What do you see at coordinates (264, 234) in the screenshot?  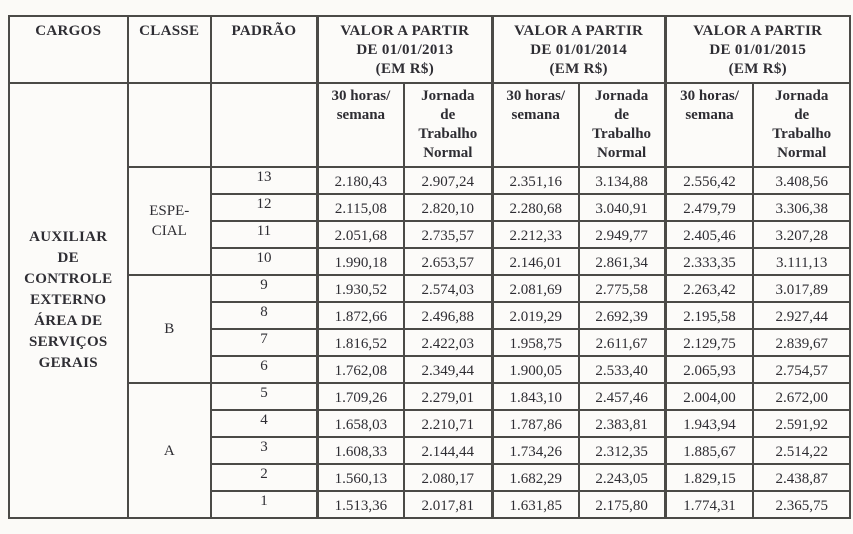 I see `padrao-cell: 11` at bounding box center [264, 234].